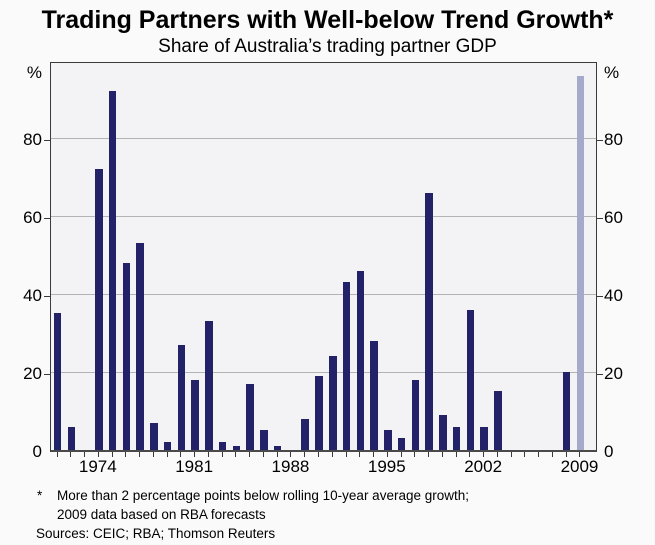 The image size is (655, 545). I want to click on x-tick-1976, so click(126, 454).